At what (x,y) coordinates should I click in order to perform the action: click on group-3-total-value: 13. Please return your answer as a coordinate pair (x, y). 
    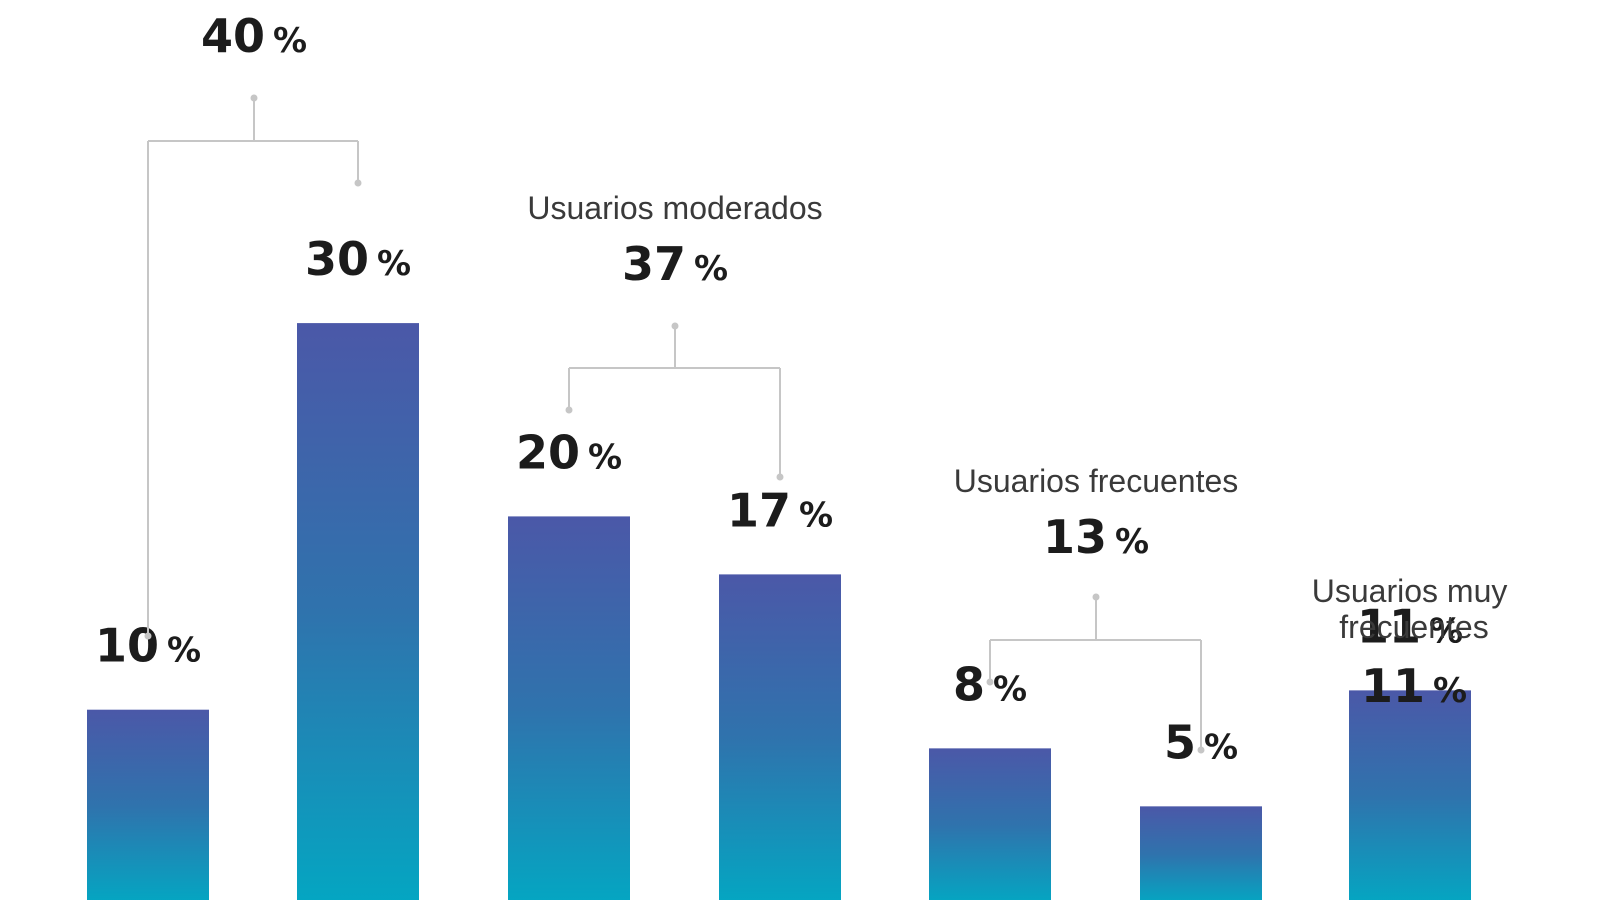
    Looking at the image, I should click on (1075, 537).